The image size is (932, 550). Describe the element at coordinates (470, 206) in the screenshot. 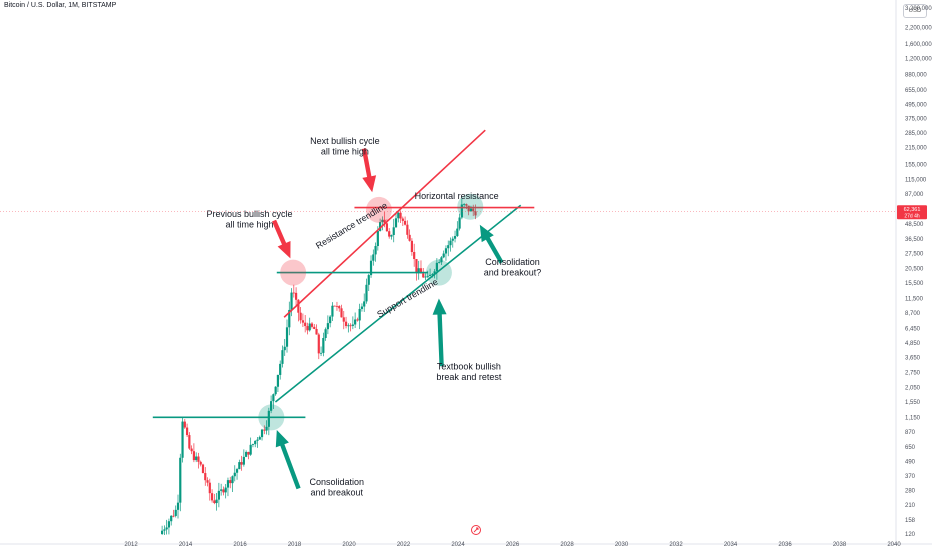

I see `circle-2024-high` at that location.